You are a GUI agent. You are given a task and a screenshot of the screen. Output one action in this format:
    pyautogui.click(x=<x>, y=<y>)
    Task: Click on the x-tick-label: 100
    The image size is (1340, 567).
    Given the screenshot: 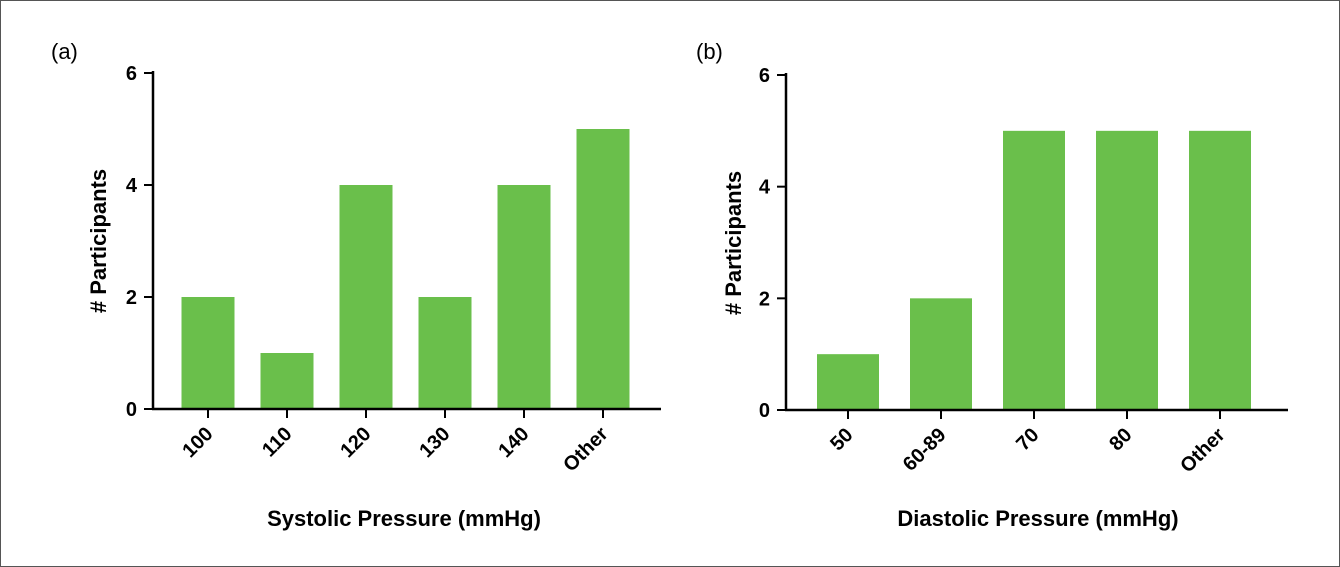 What is the action you would take?
    pyautogui.click(x=197, y=442)
    